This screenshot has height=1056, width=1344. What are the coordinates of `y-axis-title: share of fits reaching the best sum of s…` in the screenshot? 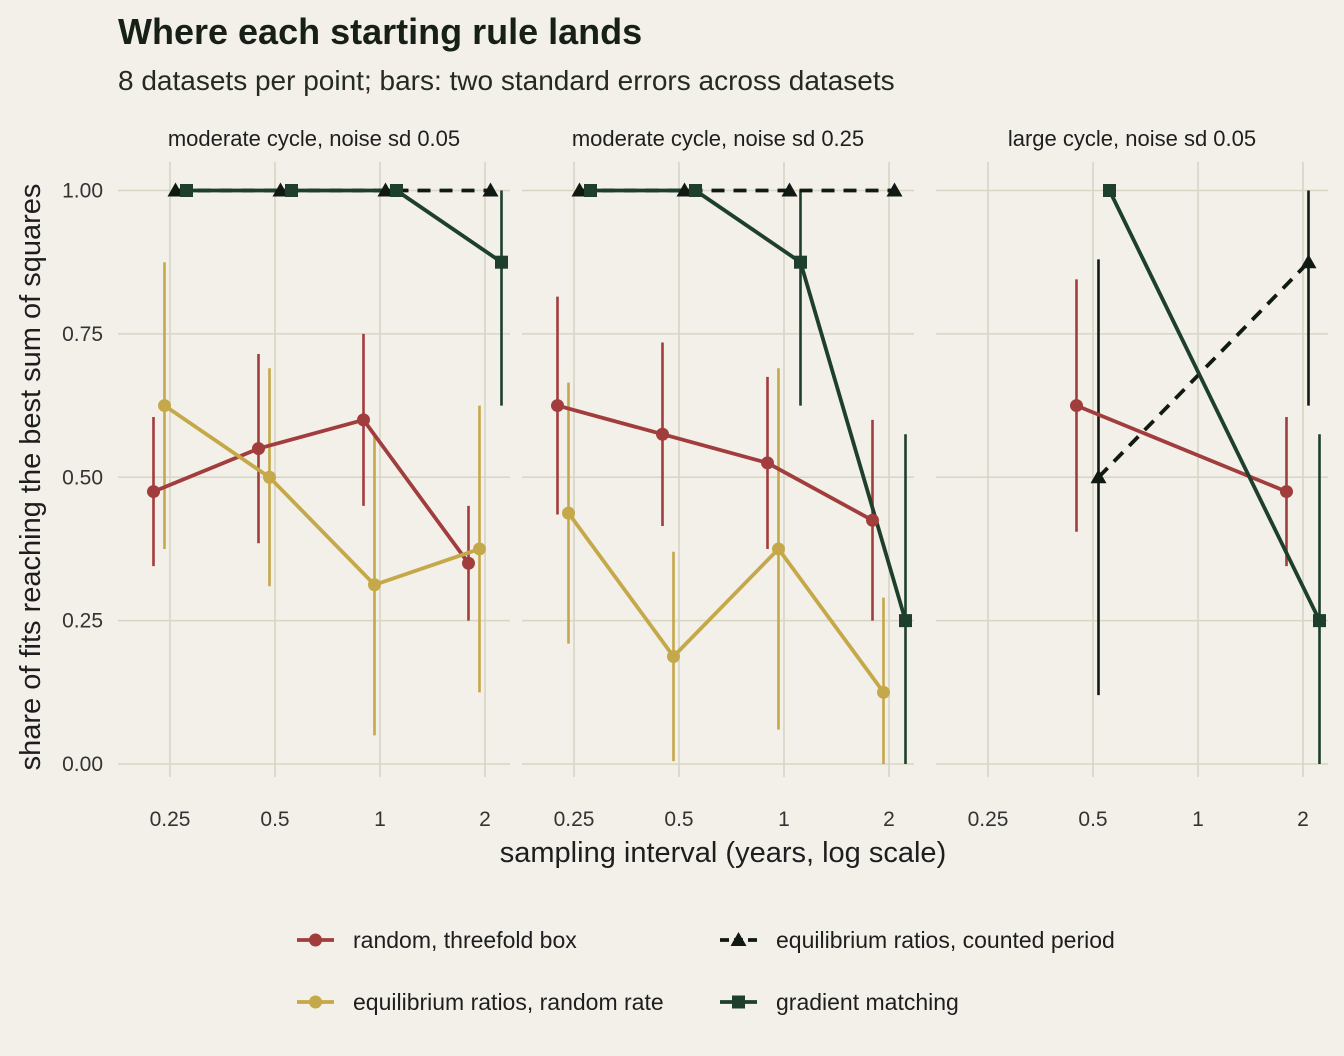 It's located at (31, 477).